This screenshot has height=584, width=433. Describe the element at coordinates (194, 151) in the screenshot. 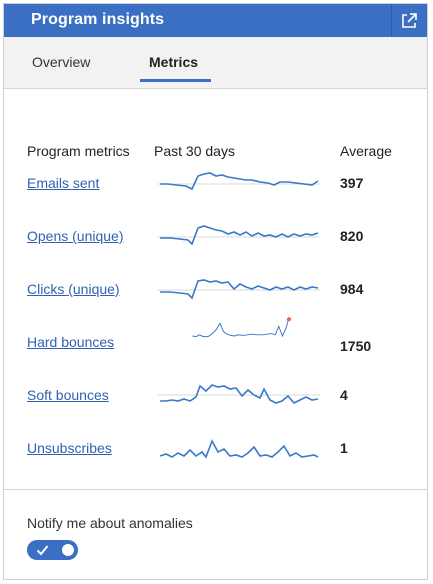

I see `column-header-trend: Past 30 days` at that location.